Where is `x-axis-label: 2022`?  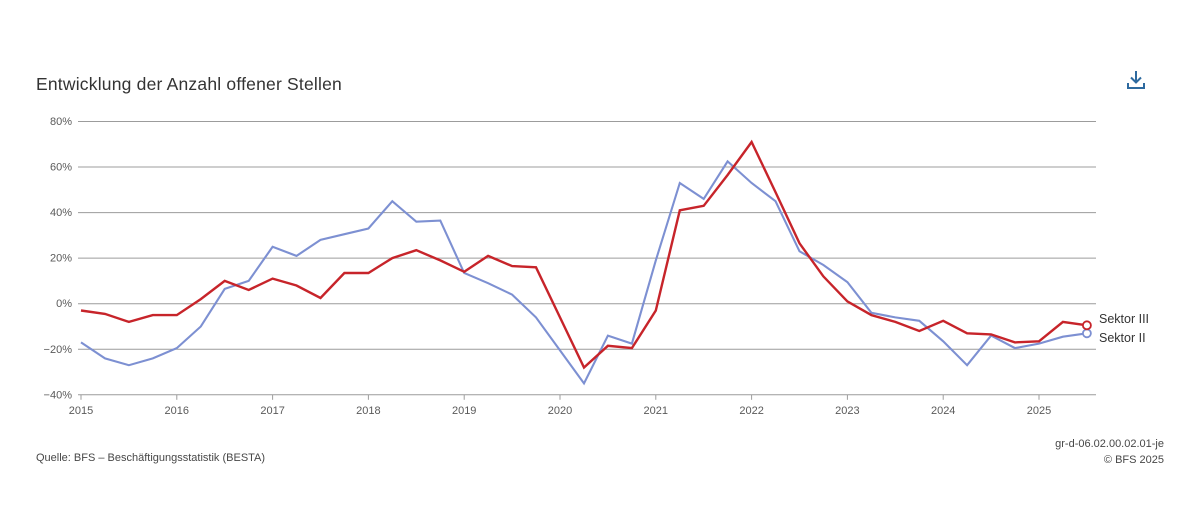 x-axis-label: 2022 is located at coordinates (751, 411).